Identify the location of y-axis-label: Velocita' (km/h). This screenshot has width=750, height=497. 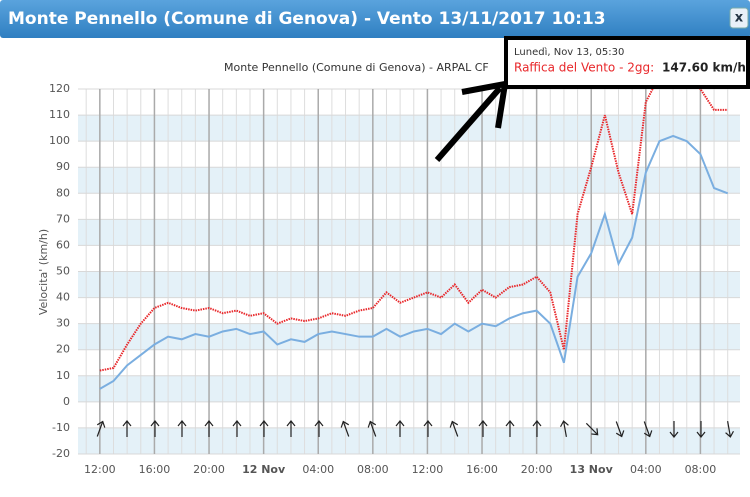
(43, 272).